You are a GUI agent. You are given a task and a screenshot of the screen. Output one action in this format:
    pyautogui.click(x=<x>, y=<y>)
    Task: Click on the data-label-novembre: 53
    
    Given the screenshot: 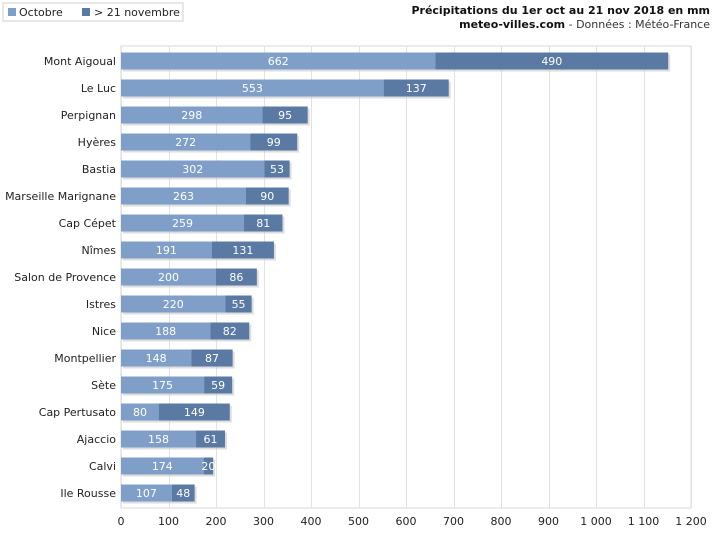 What is the action you would take?
    pyautogui.click(x=277, y=169)
    